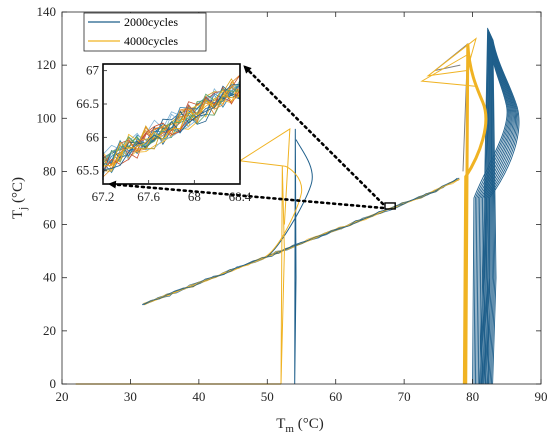 The width and height of the screenshot is (550, 442). I want to click on low-vertical-4000cycles, so click(282, 275).